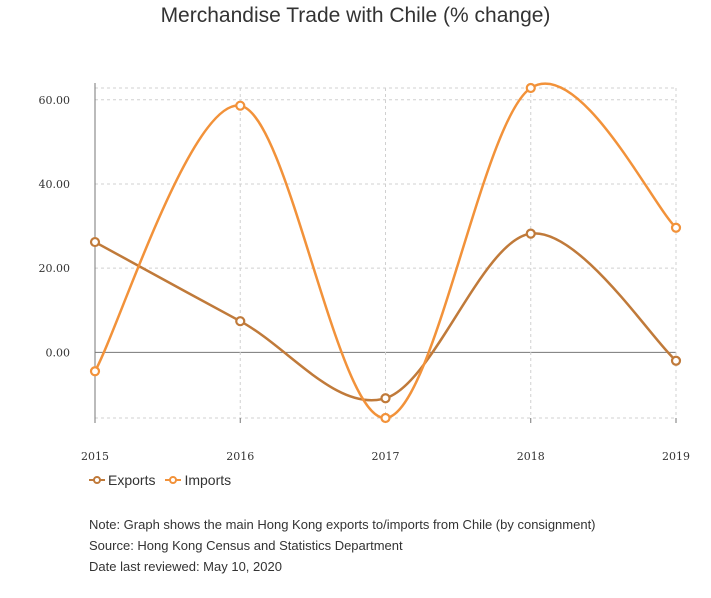 This screenshot has height=598, width=711. Describe the element at coordinates (185, 566) in the screenshot. I see `reviewed-date-text: Date last reviewed: May 10, 2020` at that location.